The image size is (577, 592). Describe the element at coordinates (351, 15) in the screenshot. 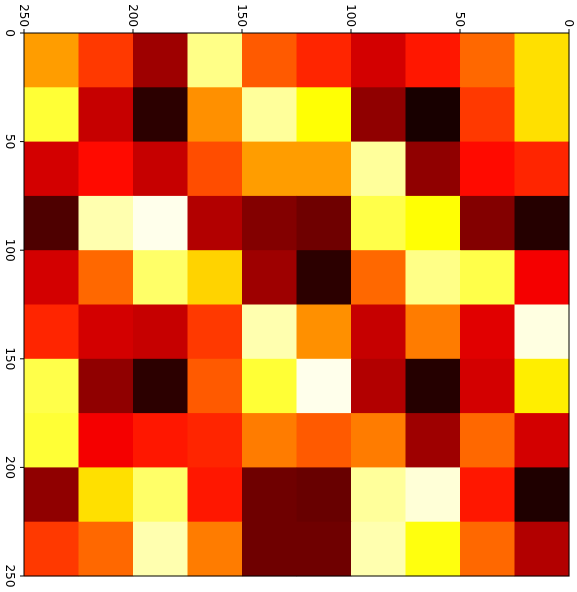

I see `x-tick-label: 100` at that location.